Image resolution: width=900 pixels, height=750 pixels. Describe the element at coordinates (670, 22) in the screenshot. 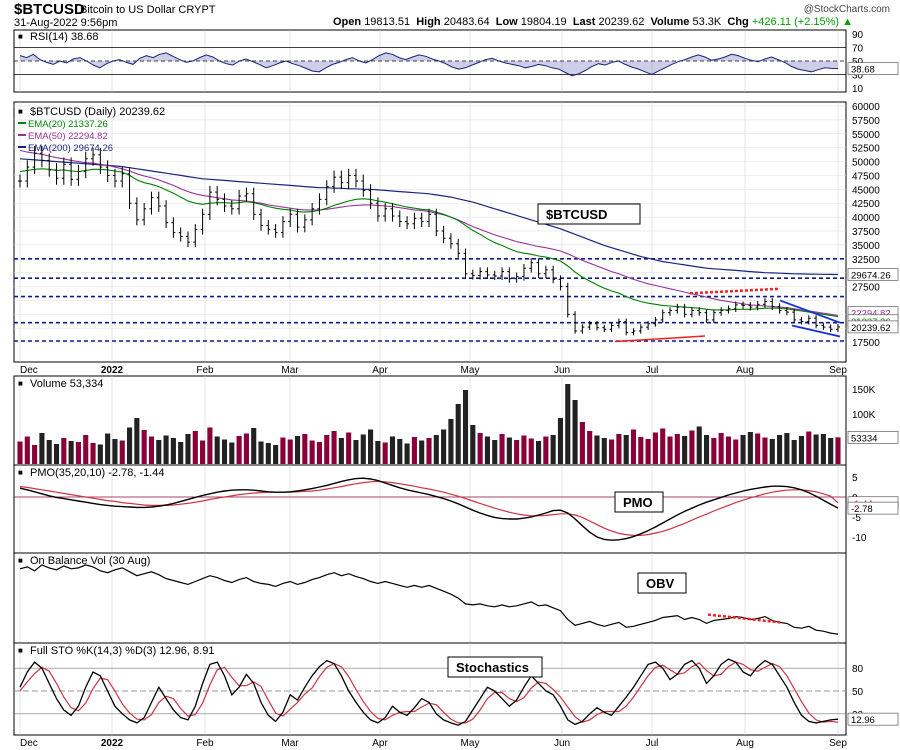

I see `volume-label: Volume` at that location.